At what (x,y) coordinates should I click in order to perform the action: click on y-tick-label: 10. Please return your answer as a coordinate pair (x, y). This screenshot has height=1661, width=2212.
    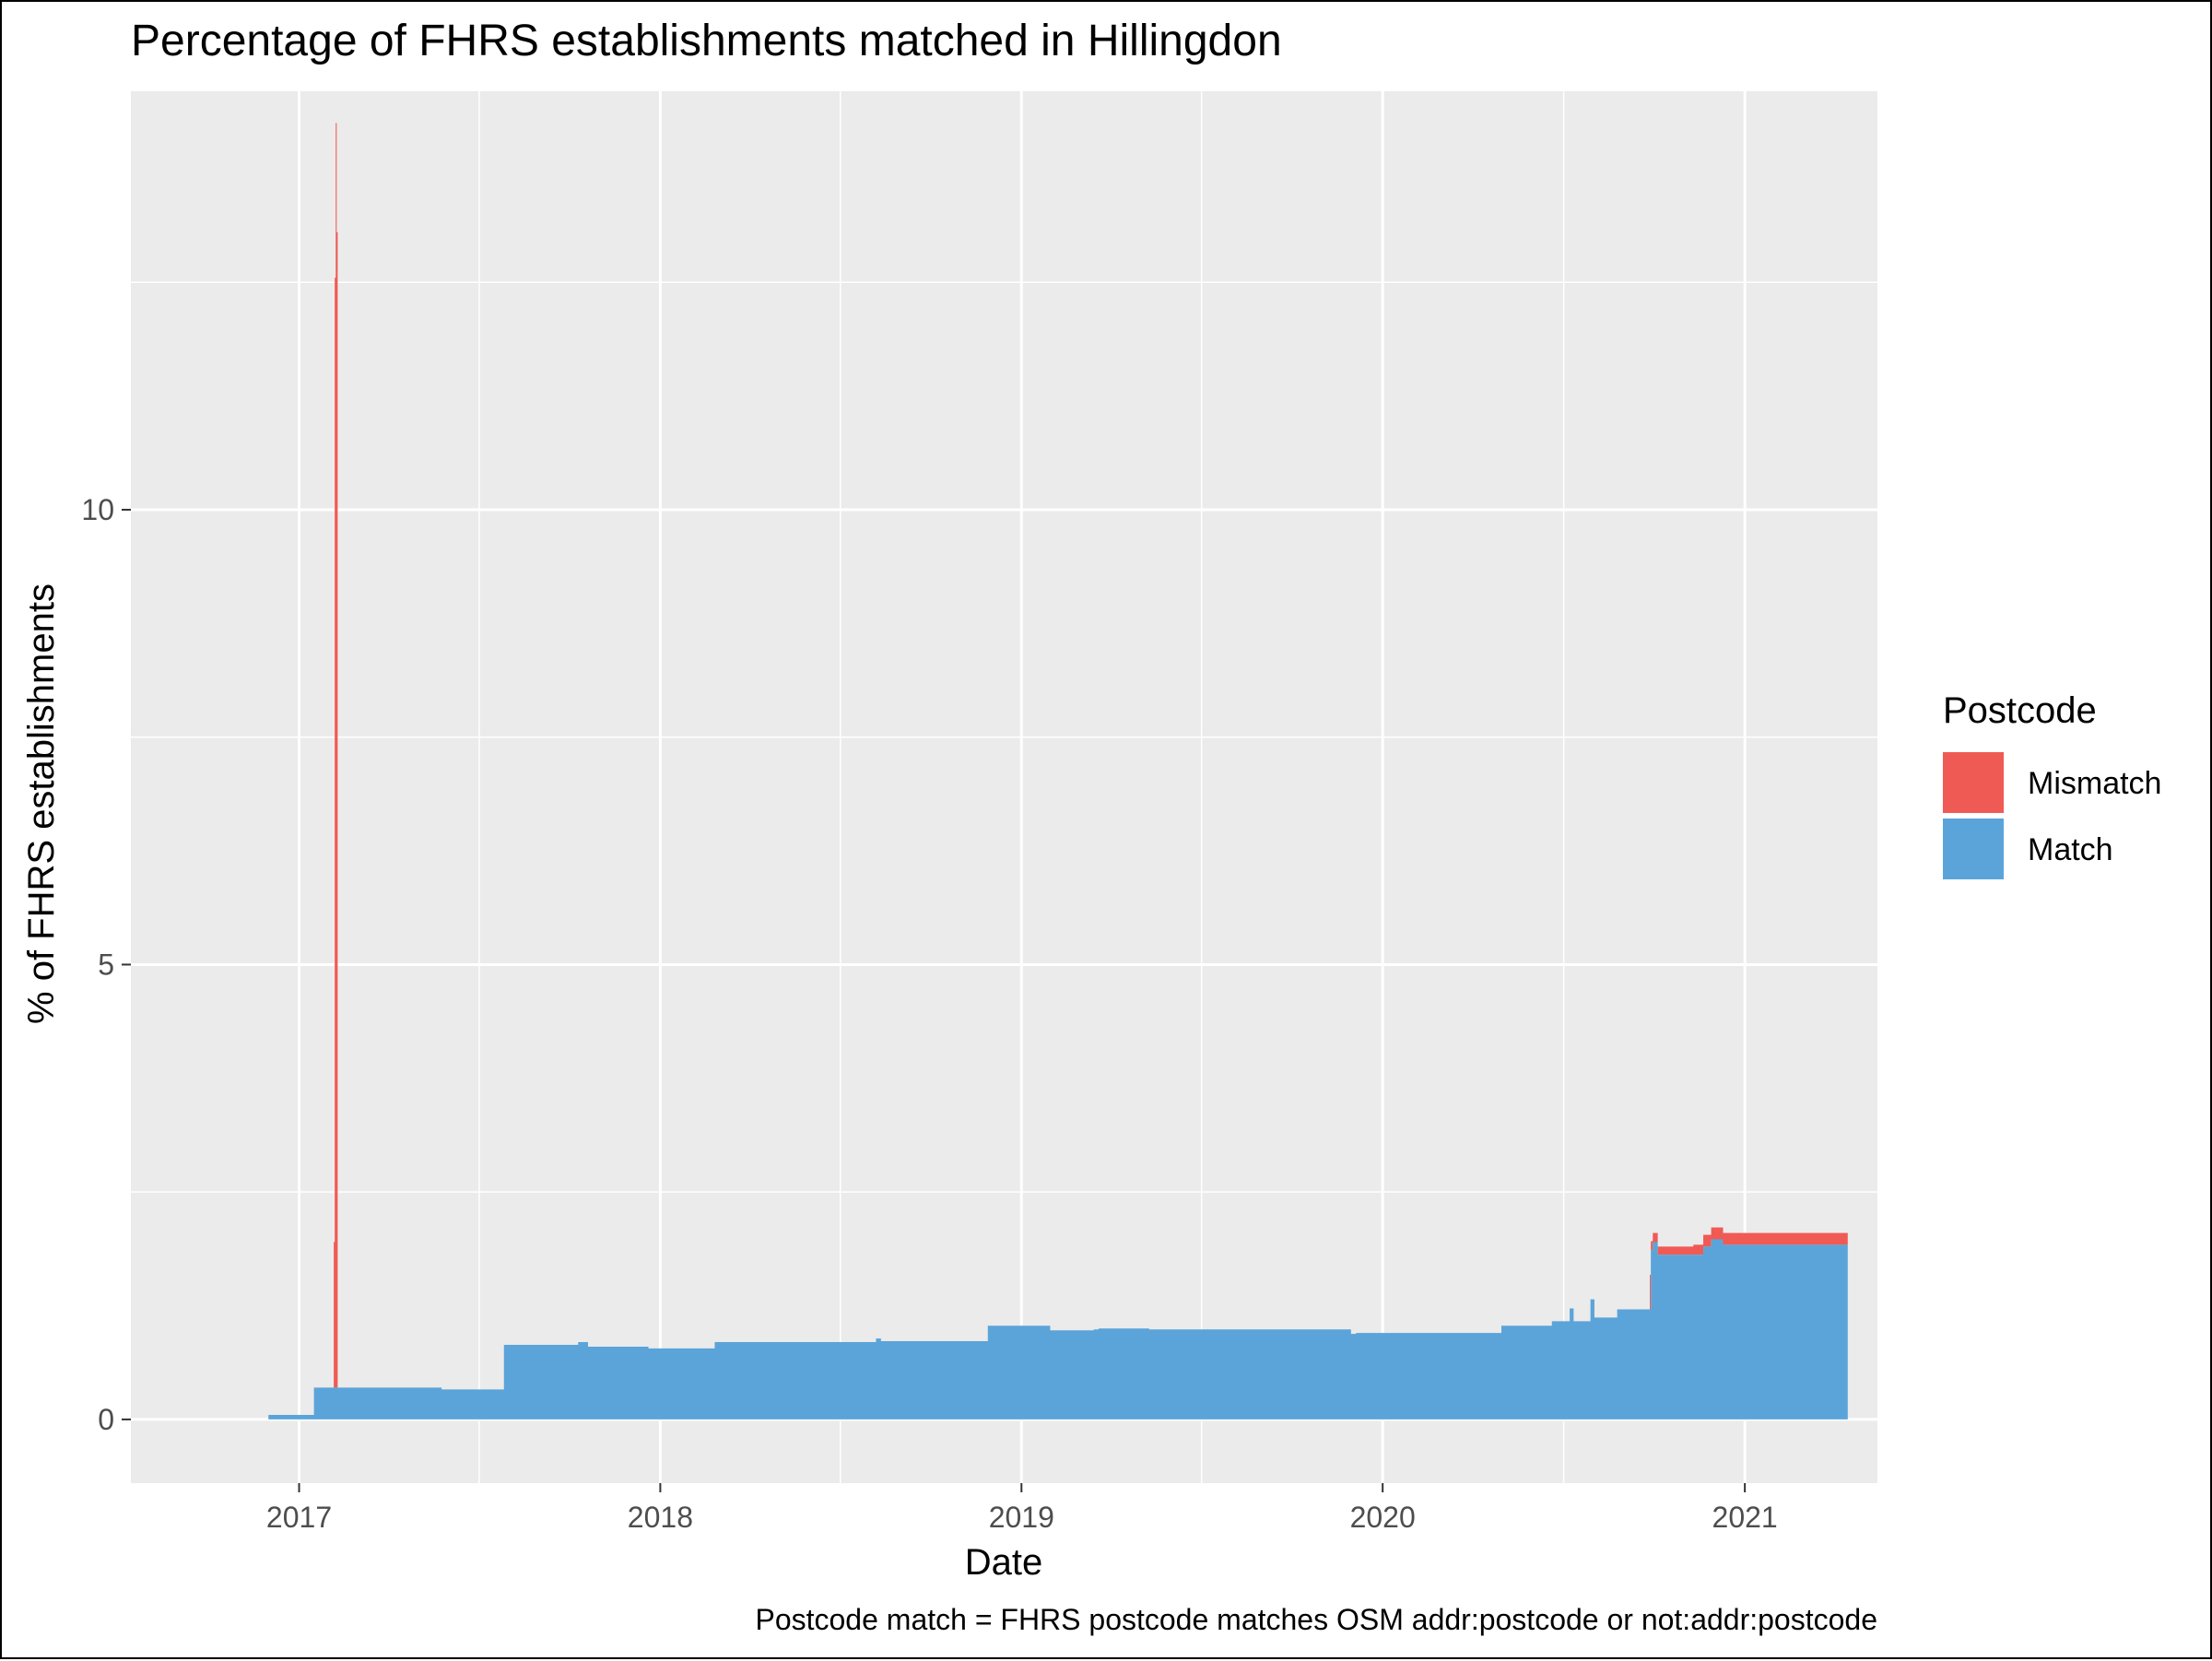
    Looking at the image, I should click on (97, 509).